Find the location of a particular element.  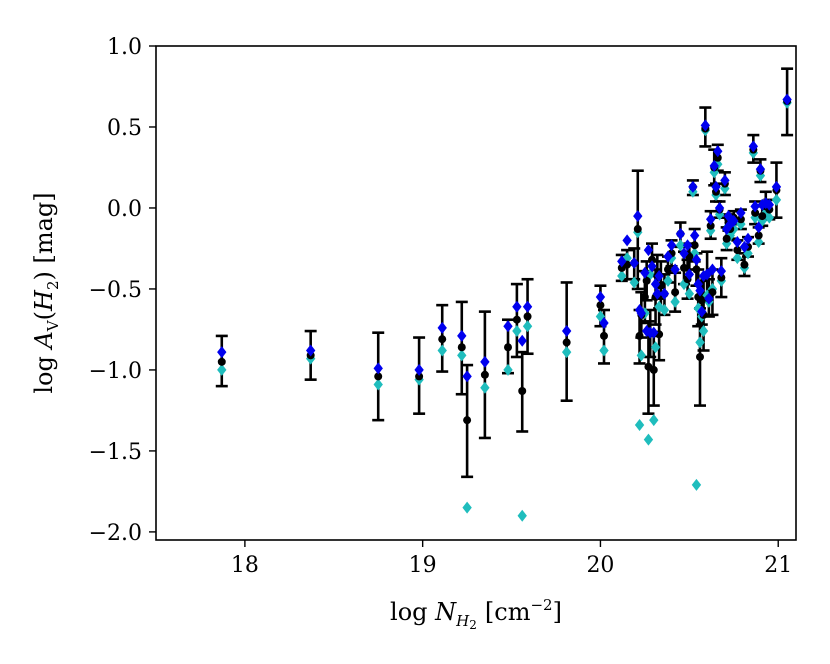

y-tick-label: 1.0 is located at coordinates (124, 47).